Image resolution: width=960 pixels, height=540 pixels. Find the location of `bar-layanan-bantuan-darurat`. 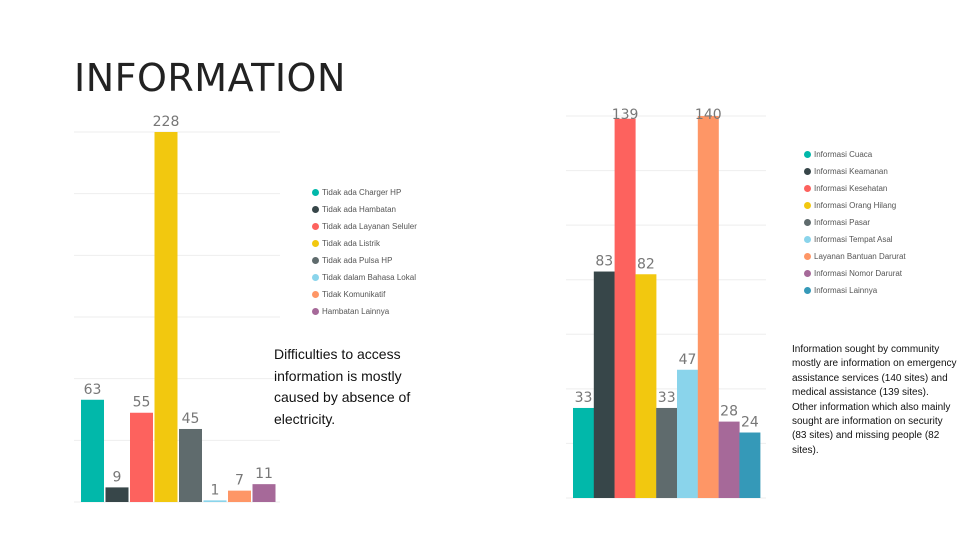

bar-layanan-bantuan-darurat is located at coordinates (708, 307).